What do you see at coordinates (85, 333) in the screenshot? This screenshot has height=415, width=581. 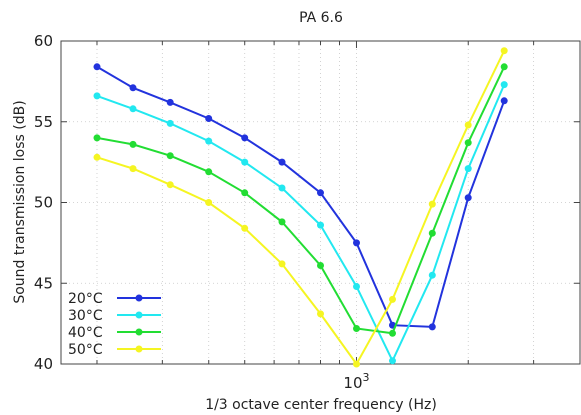 I see `legend-label: 40°C` at bounding box center [85, 333].